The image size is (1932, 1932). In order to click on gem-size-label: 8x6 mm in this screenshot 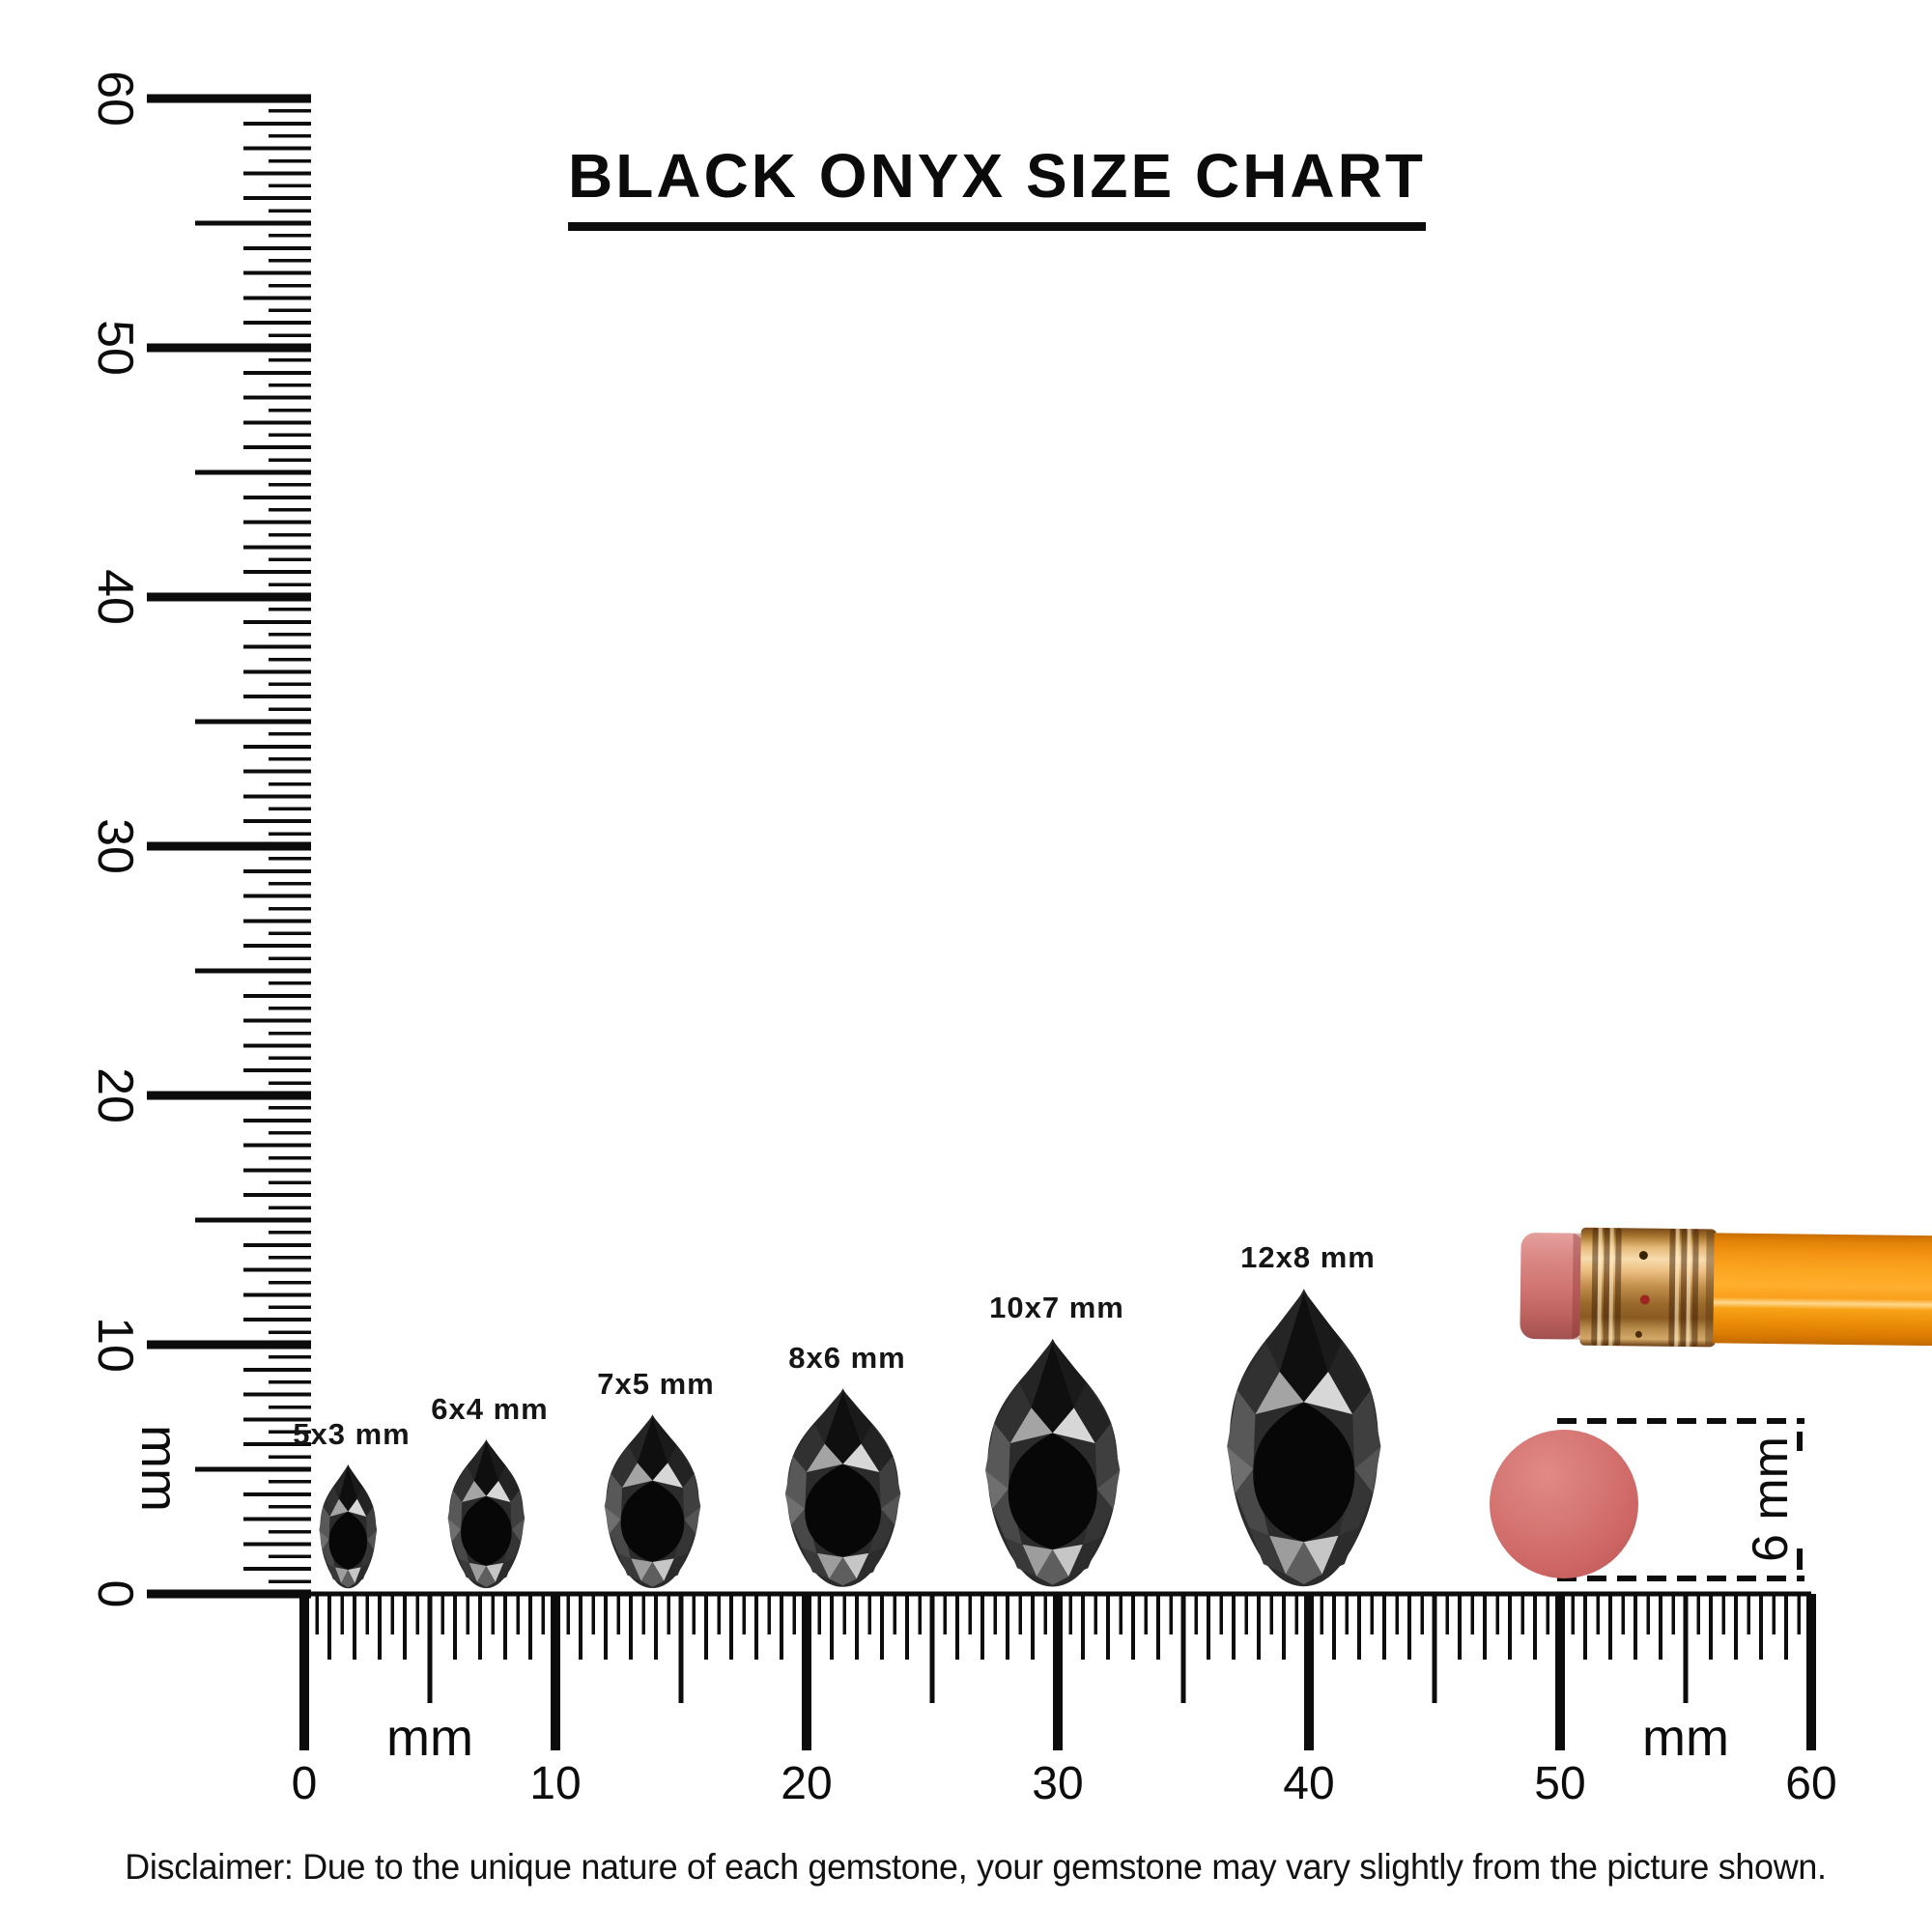, I will do `click(847, 1358)`.